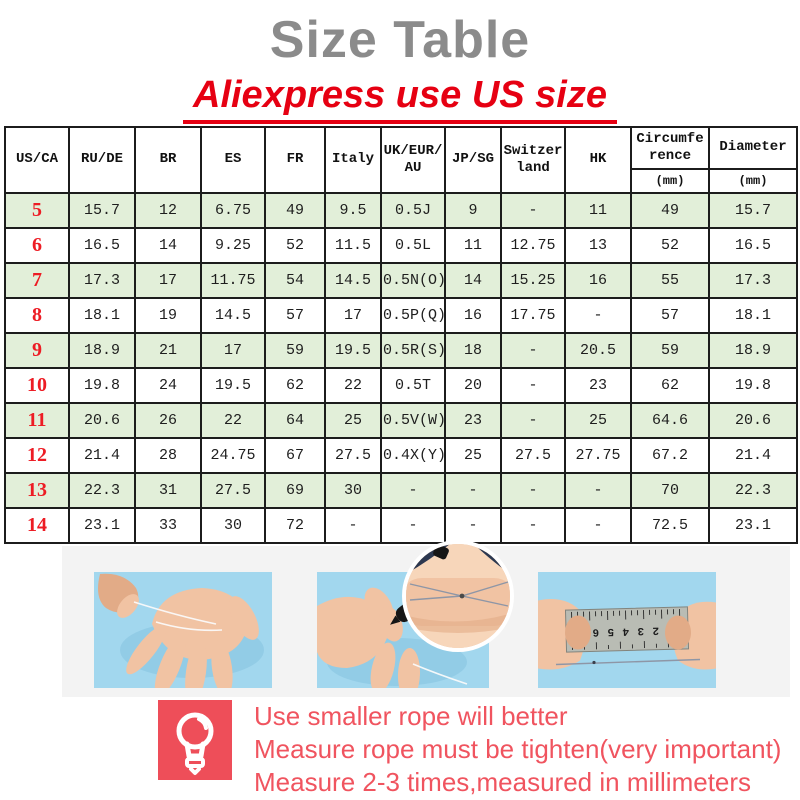  I want to click on table-cell: 16, so click(473, 315).